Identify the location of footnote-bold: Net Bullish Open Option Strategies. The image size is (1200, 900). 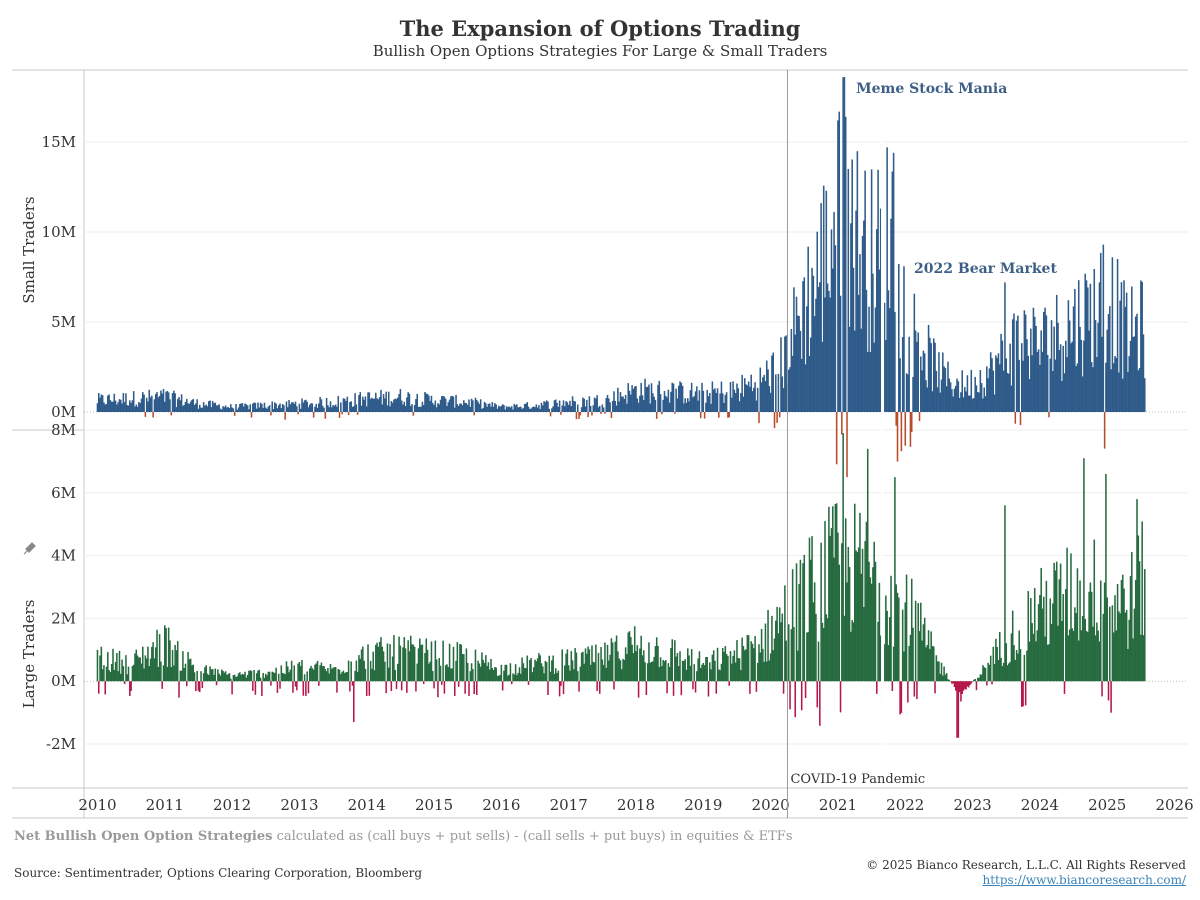
(143, 836).